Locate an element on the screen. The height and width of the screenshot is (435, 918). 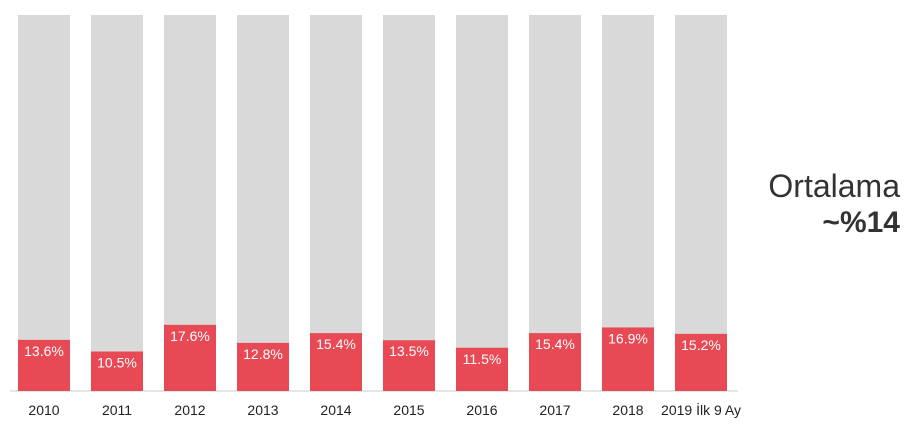
bar-value-label: 11.5% is located at coordinates (482, 359).